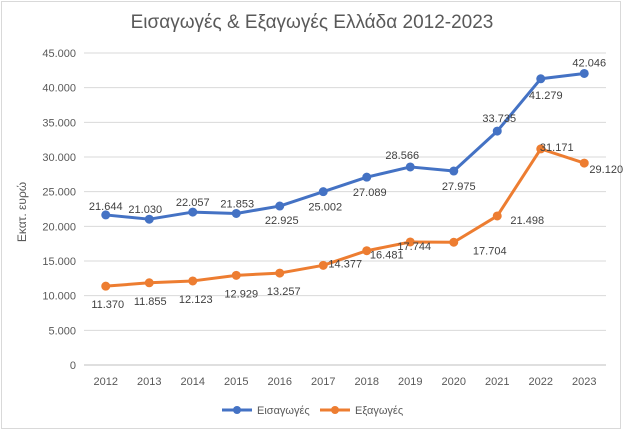 The image size is (624, 432). Describe the element at coordinates (499, 119) in the screenshot. I see `data-label: 33.735` at that location.